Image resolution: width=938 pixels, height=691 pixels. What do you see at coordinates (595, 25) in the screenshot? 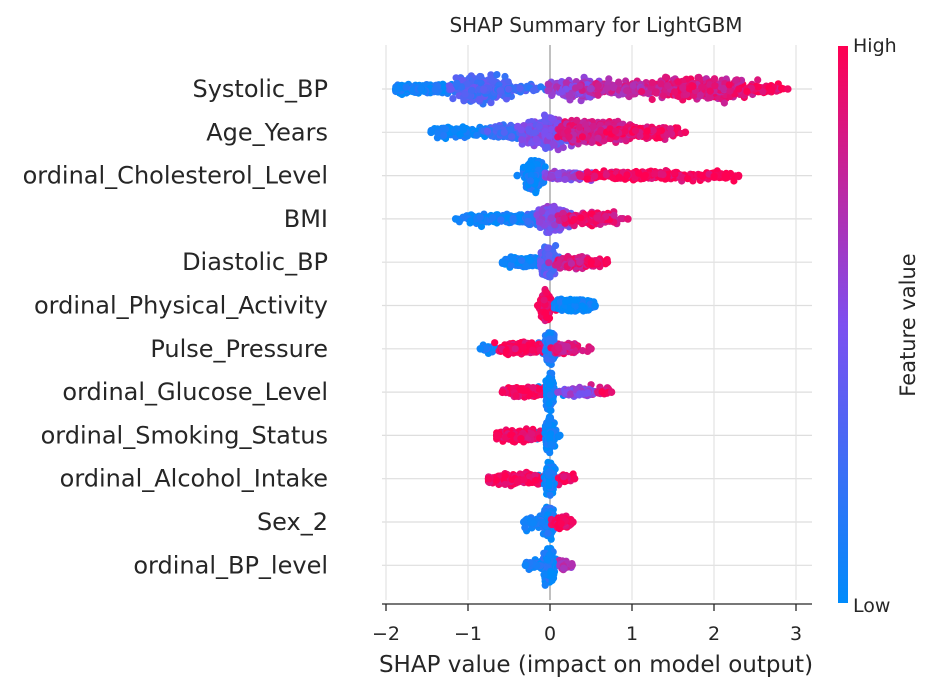
I see `chart-title: SHAP Summary for LightGBM` at bounding box center [595, 25].